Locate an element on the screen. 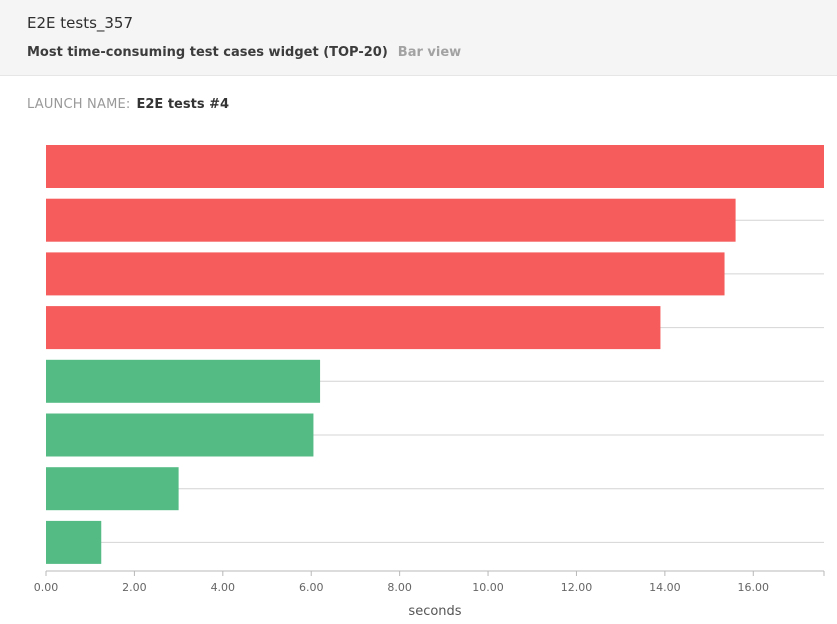 The width and height of the screenshot is (837, 624). x-tick-label: 2.00 is located at coordinates (134, 587).